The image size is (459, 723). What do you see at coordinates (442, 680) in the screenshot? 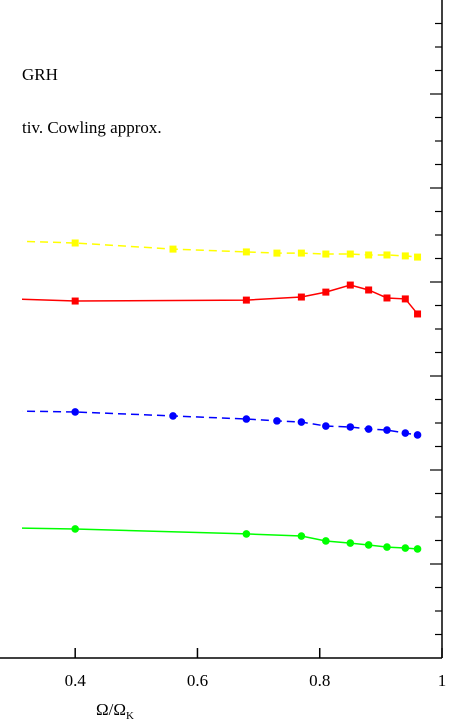
I see `x-tick-label: 1` at bounding box center [442, 680].